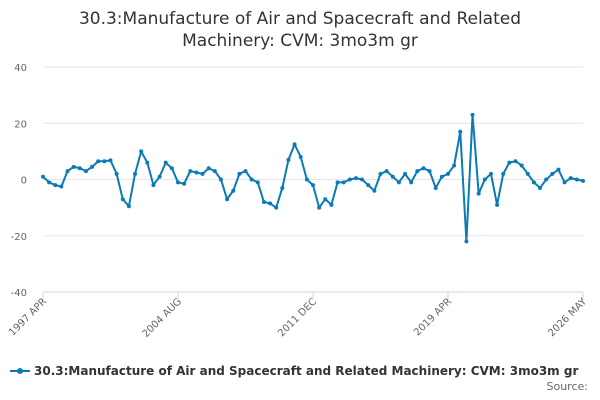 The height and width of the screenshot is (400, 600). What do you see at coordinates (163, 318) in the screenshot?
I see `x-tick-label: 2004 AUG` at bounding box center [163, 318].